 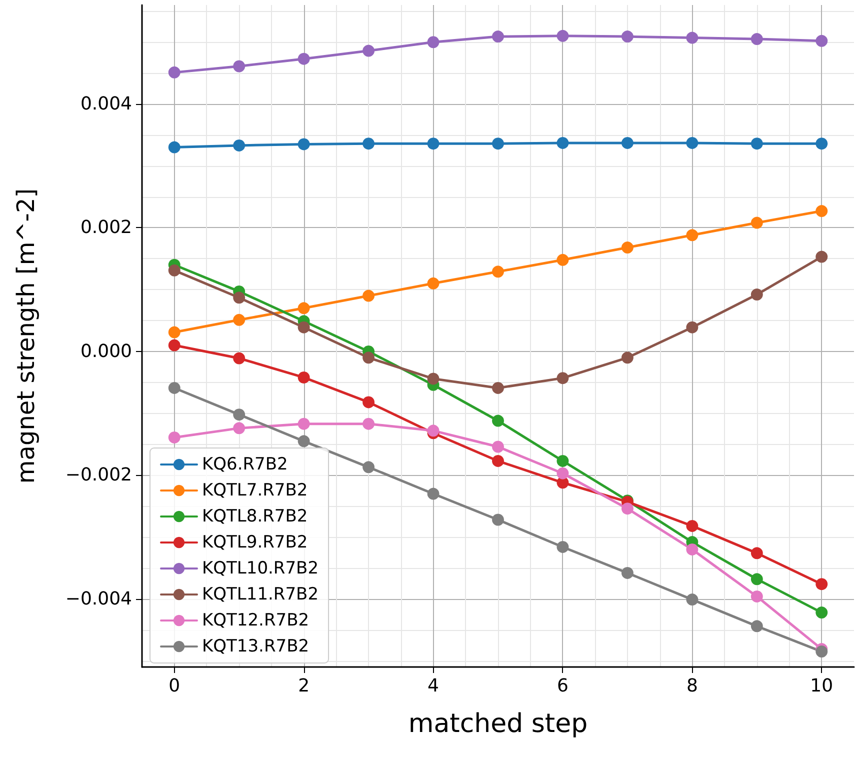 What do you see at coordinates (304, 686) in the screenshot?
I see `x-tick-label: 2` at bounding box center [304, 686].